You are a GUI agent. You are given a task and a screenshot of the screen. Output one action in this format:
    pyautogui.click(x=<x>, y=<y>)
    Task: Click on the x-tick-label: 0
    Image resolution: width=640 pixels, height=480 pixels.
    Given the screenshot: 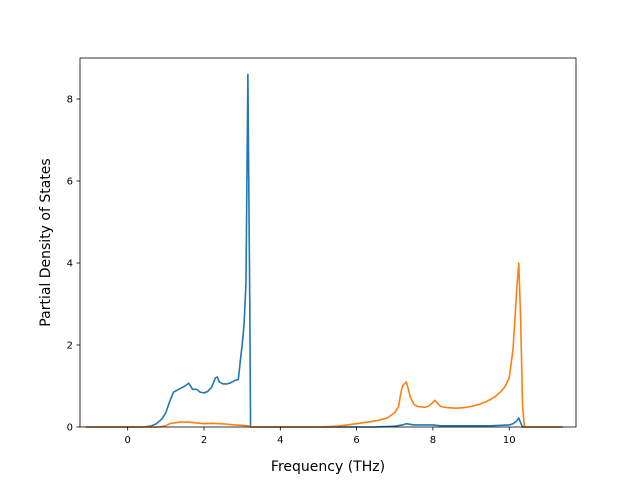 What is the action you would take?
    pyautogui.click(x=128, y=440)
    